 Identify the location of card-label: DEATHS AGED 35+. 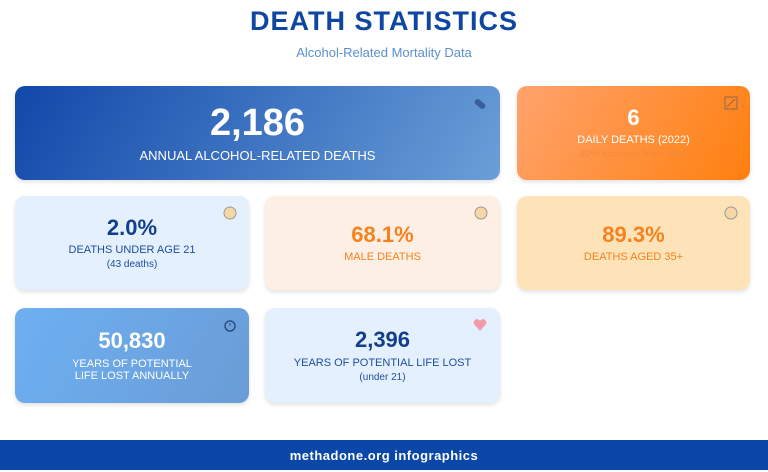
(633, 257).